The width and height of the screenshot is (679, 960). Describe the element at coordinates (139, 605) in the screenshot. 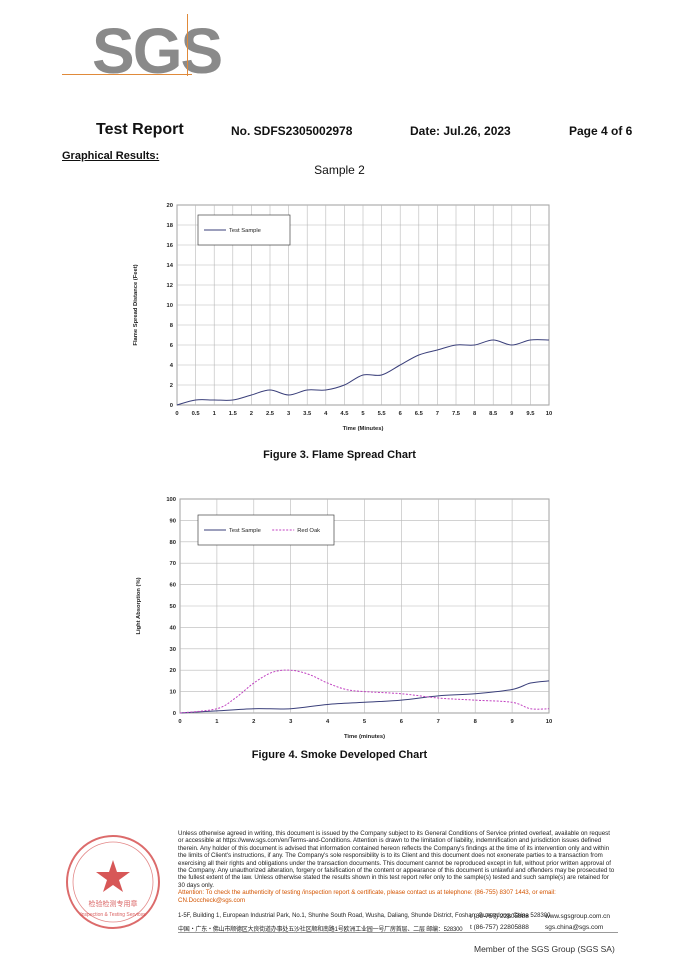

I see `y-axis-label: Light Absorption (%)` at that location.